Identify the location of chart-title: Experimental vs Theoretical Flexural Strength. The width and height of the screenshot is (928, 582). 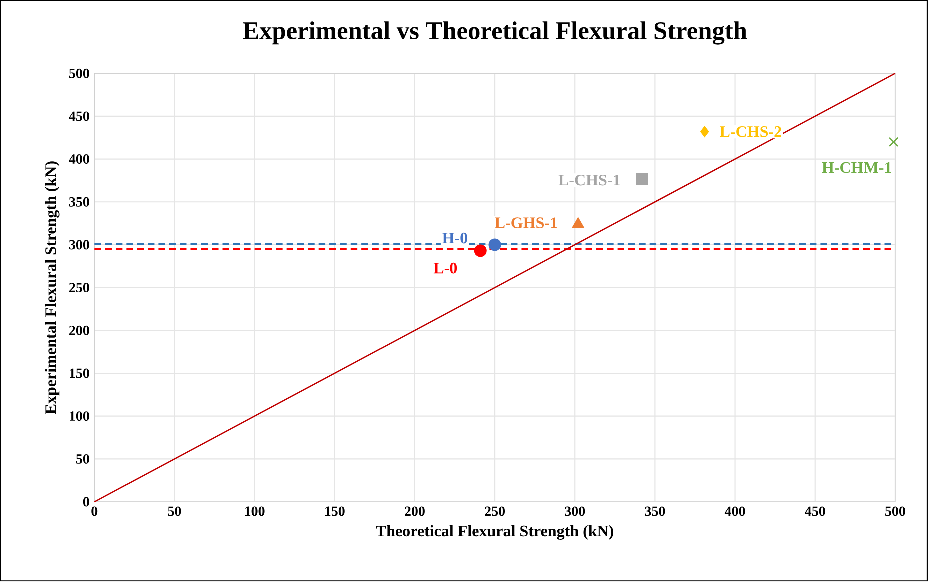
(495, 34).